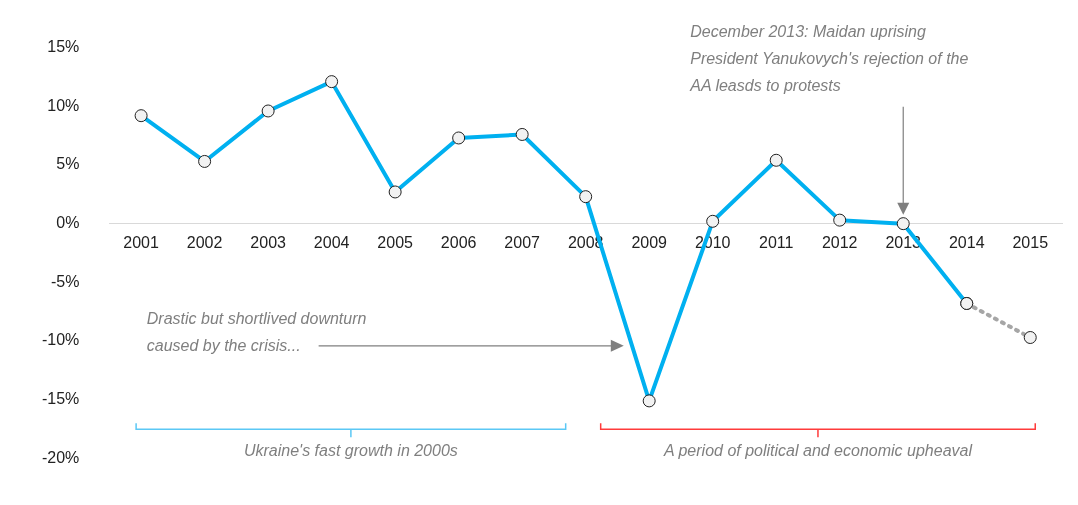 This screenshot has height=505, width=1078. Describe the element at coordinates (839, 242) in the screenshot. I see `x-tick-label: 2012` at that location.